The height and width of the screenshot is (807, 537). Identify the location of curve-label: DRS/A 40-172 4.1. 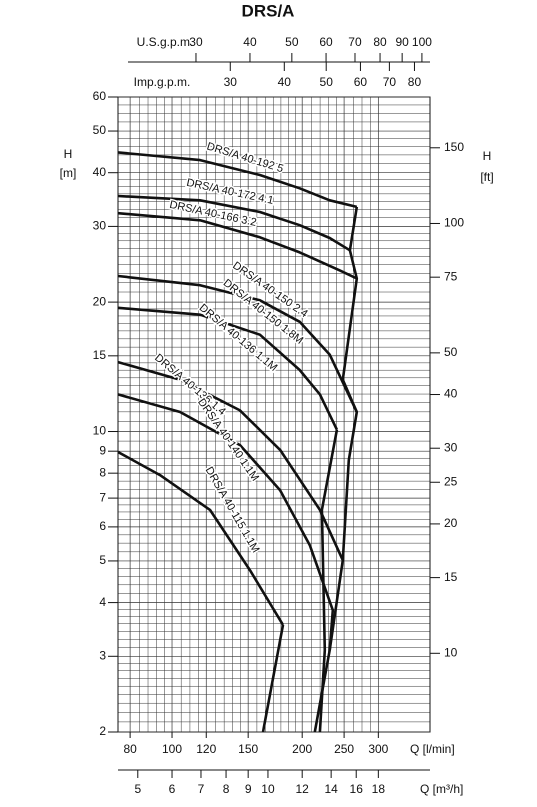
(229, 192).